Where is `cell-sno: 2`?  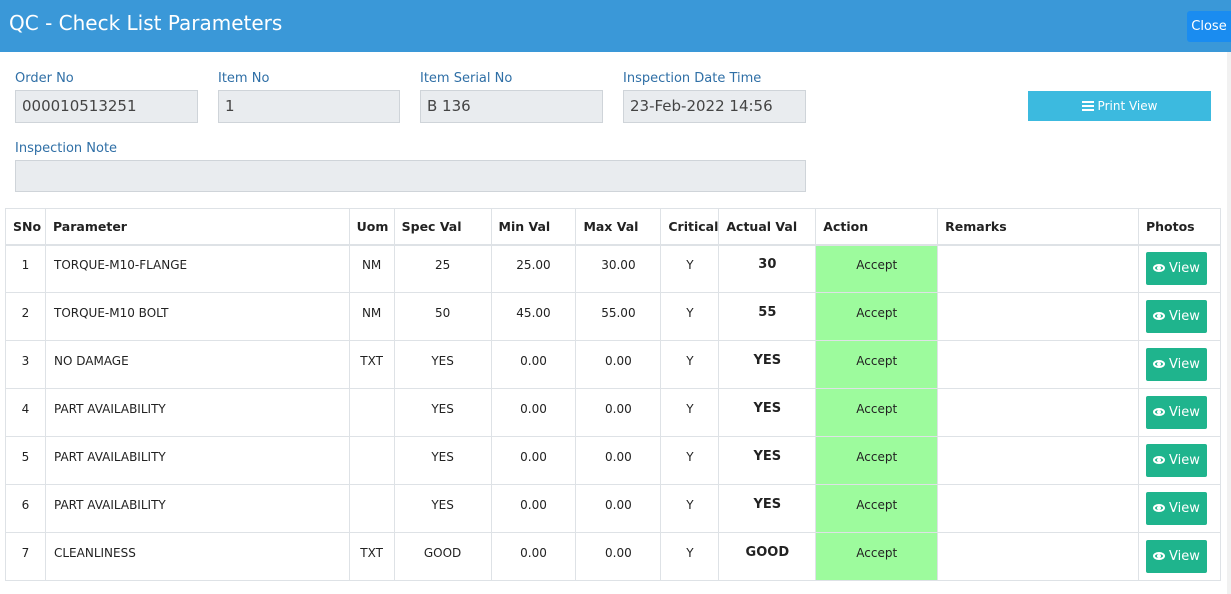
cell-sno: 2 is located at coordinates (25, 316).